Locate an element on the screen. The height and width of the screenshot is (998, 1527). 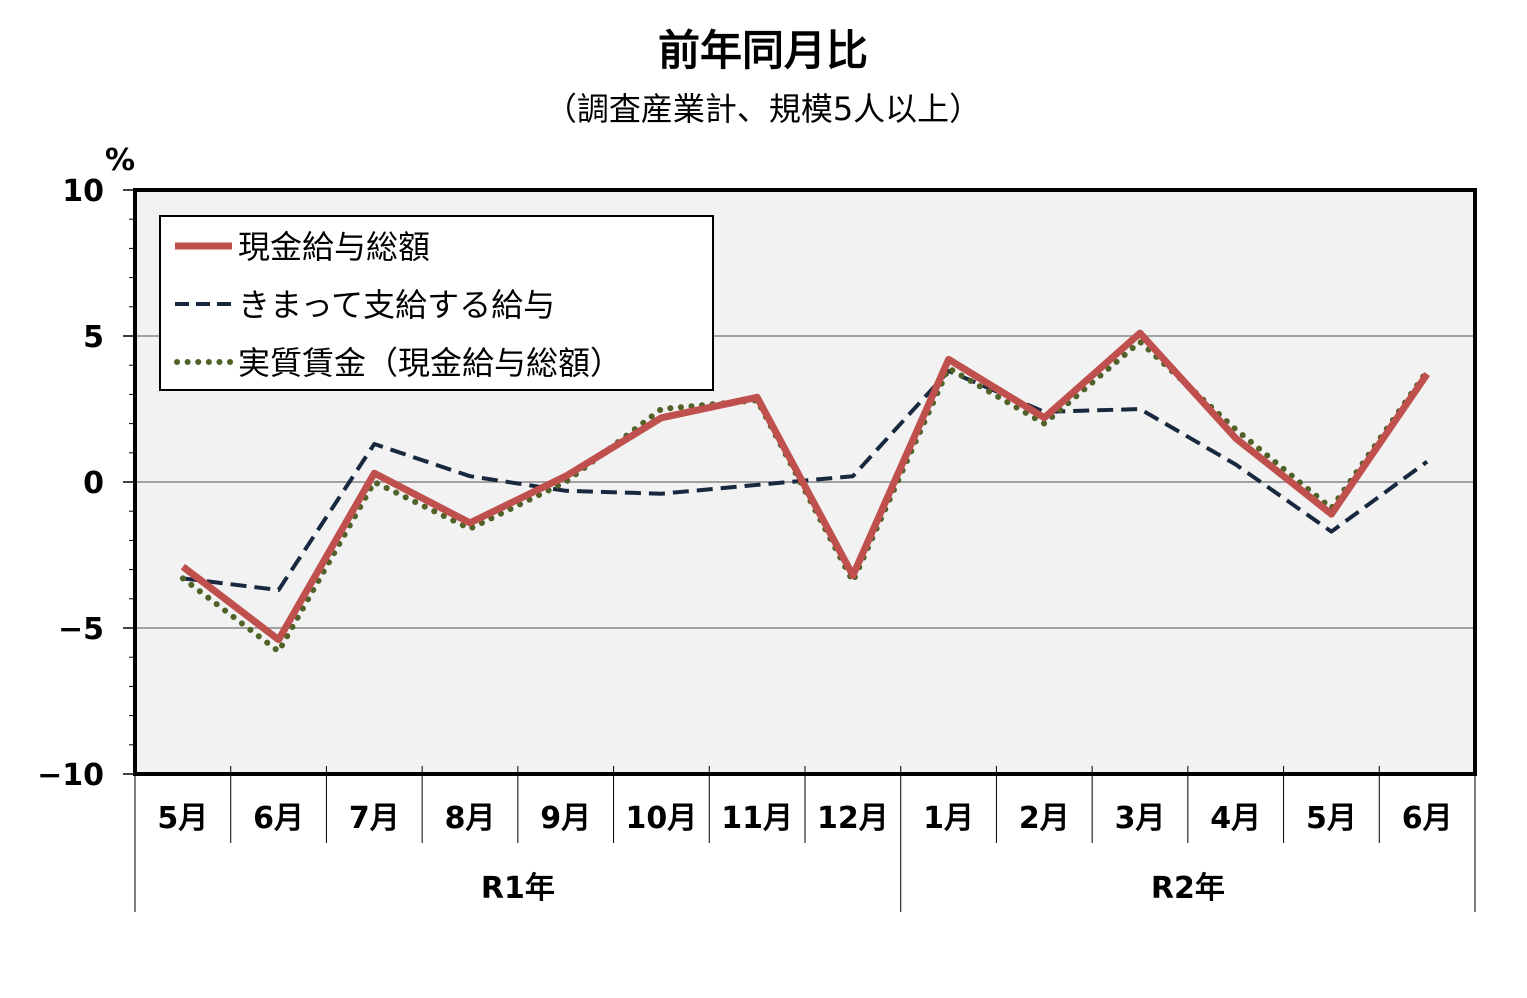
legend-label-cash-earnings: 現金給与総額 is located at coordinates (334, 247).